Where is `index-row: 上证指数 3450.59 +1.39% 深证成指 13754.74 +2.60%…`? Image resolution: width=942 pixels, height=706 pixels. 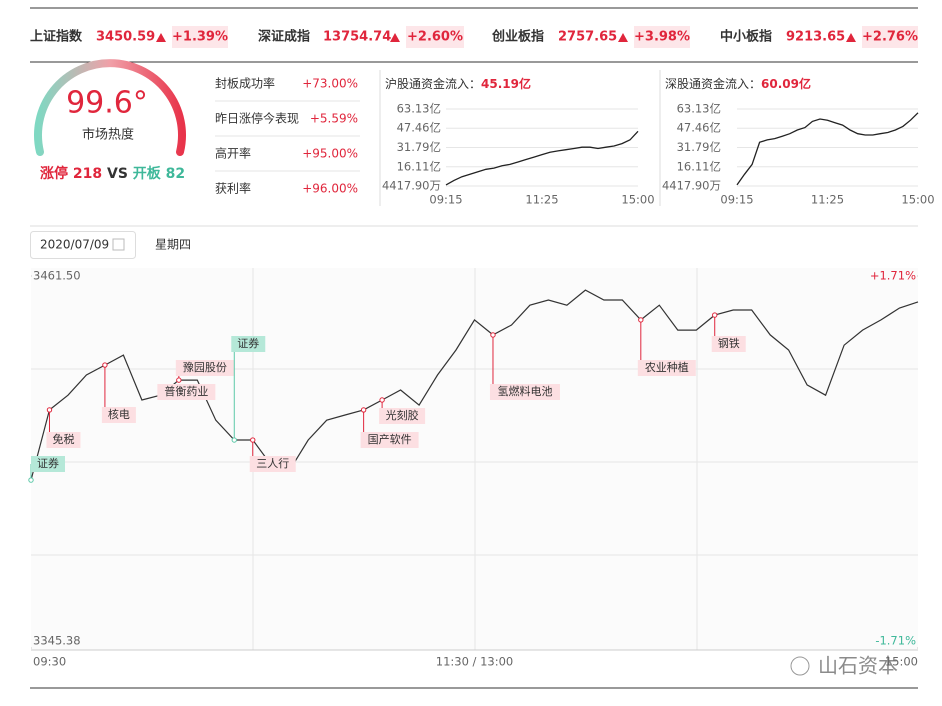
index-row: 上证指数 3450.59 +1.39% 深证成指 13754.74 +2.60%… is located at coordinates (474, 37).